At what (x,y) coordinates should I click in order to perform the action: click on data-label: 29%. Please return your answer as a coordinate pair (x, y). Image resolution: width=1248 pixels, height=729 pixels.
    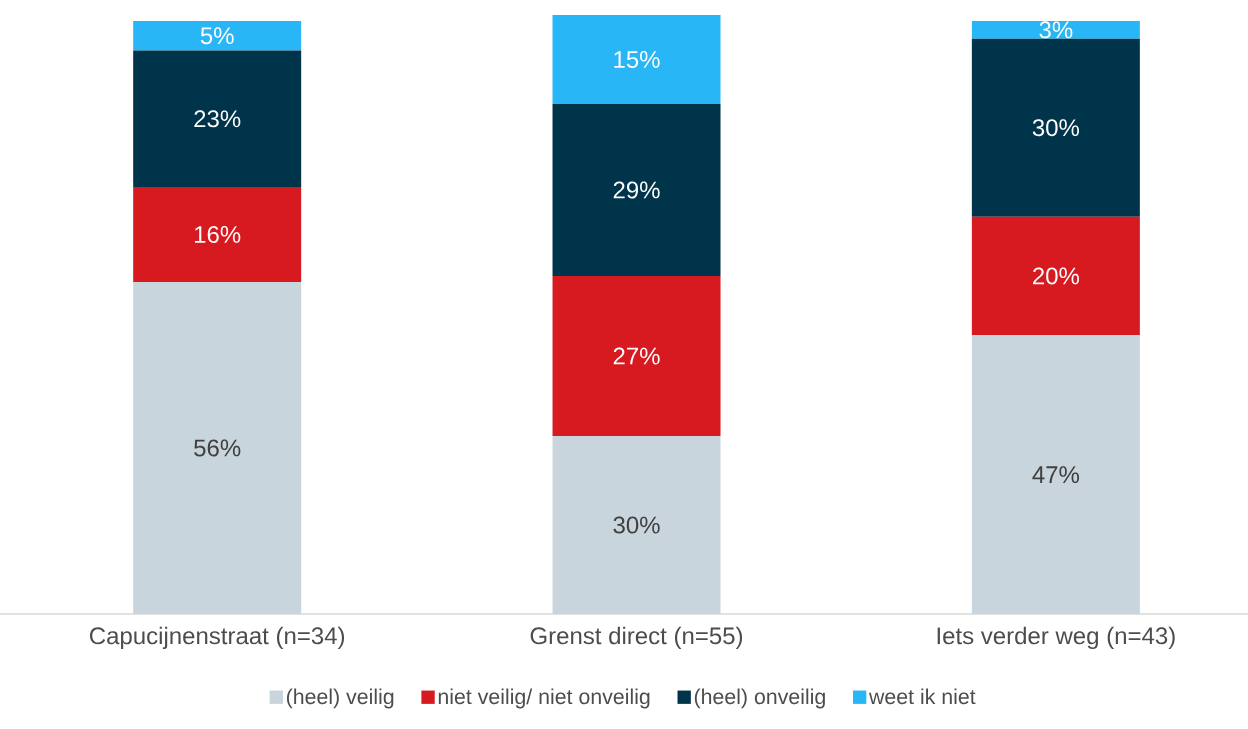
    Looking at the image, I should click on (636, 190).